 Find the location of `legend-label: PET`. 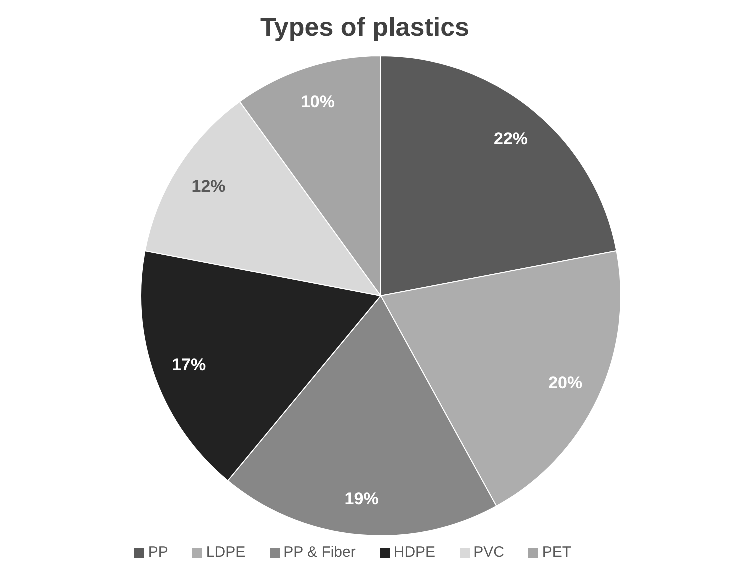

legend-label: PET is located at coordinates (557, 552).